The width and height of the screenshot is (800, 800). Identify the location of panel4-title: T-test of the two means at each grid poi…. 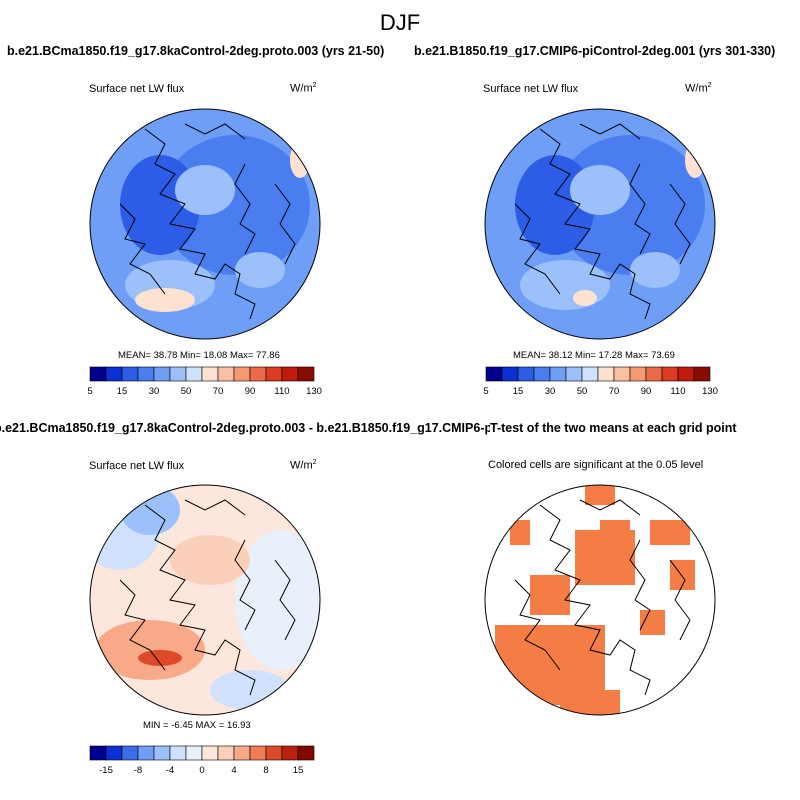
(613, 428).